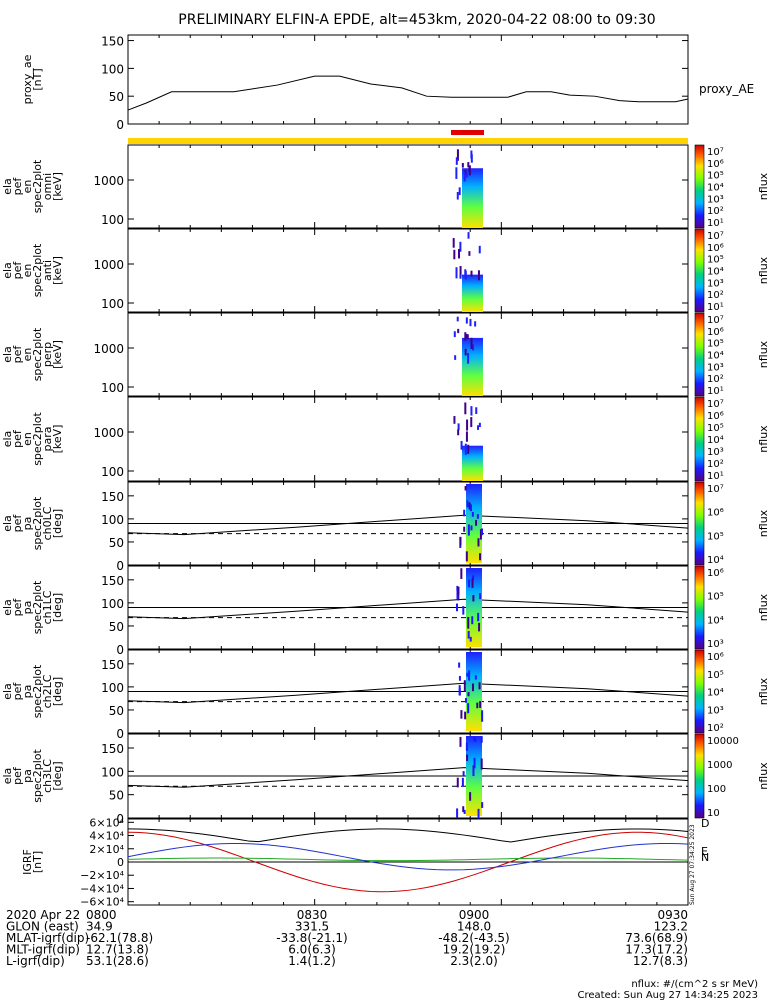  Describe the element at coordinates (408, 186) in the screenshot. I see `panel-omni-frame` at that location.